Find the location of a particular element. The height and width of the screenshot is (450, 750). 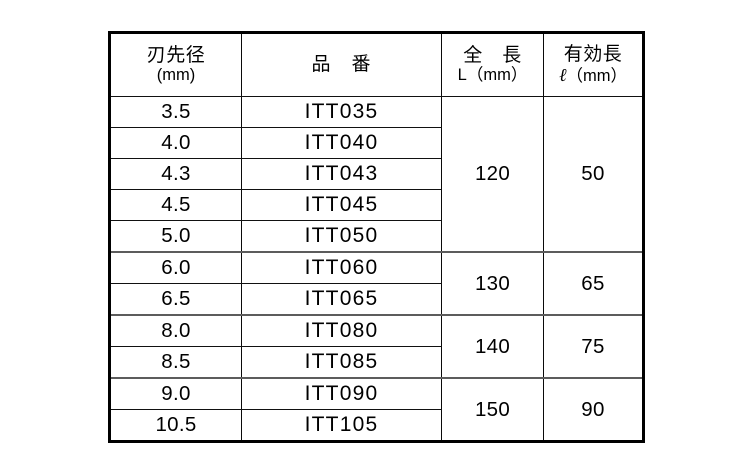

header-overall-length-unit: L（mm） is located at coordinates (492, 75).